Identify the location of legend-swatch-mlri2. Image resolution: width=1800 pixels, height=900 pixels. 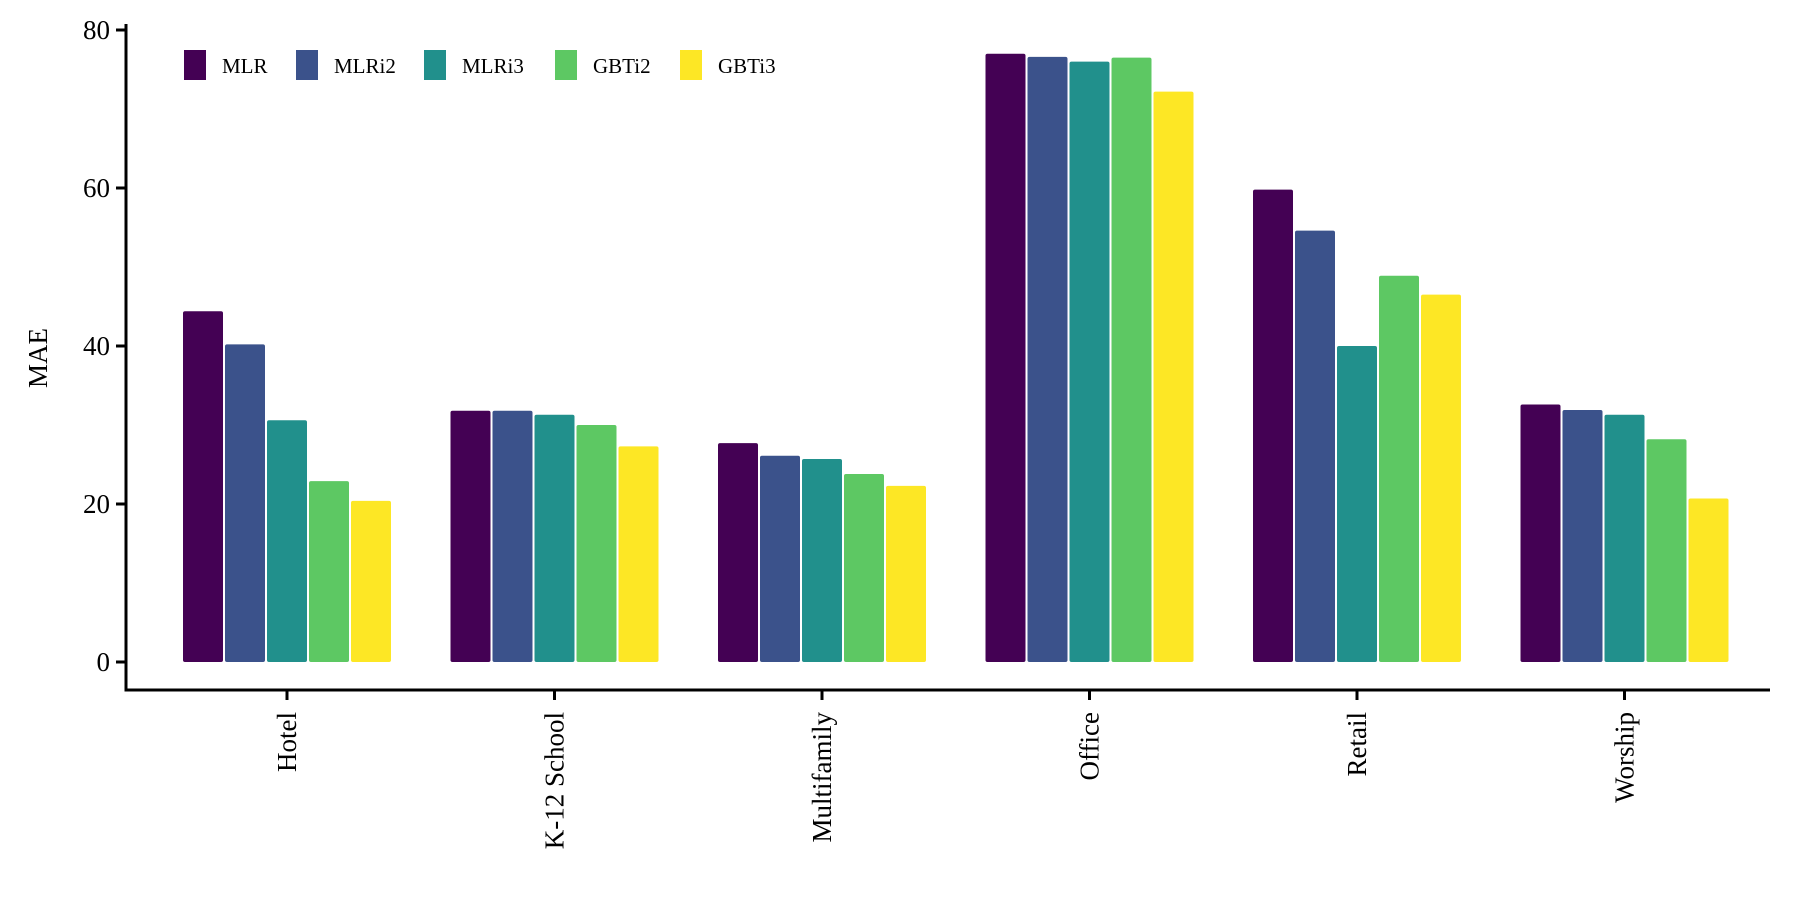
(307, 65).